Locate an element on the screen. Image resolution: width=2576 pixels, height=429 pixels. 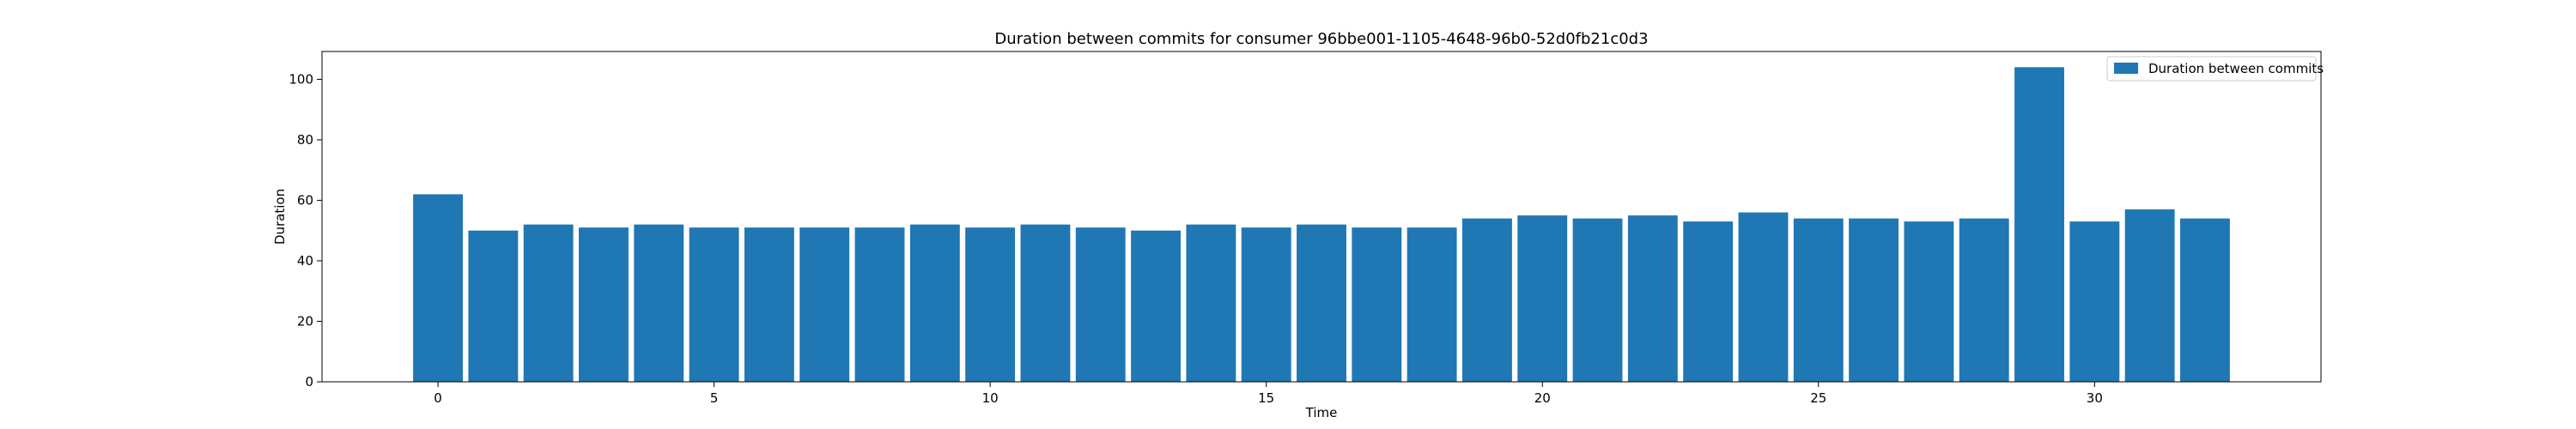
y-tick-label: 0 is located at coordinates (309, 382).